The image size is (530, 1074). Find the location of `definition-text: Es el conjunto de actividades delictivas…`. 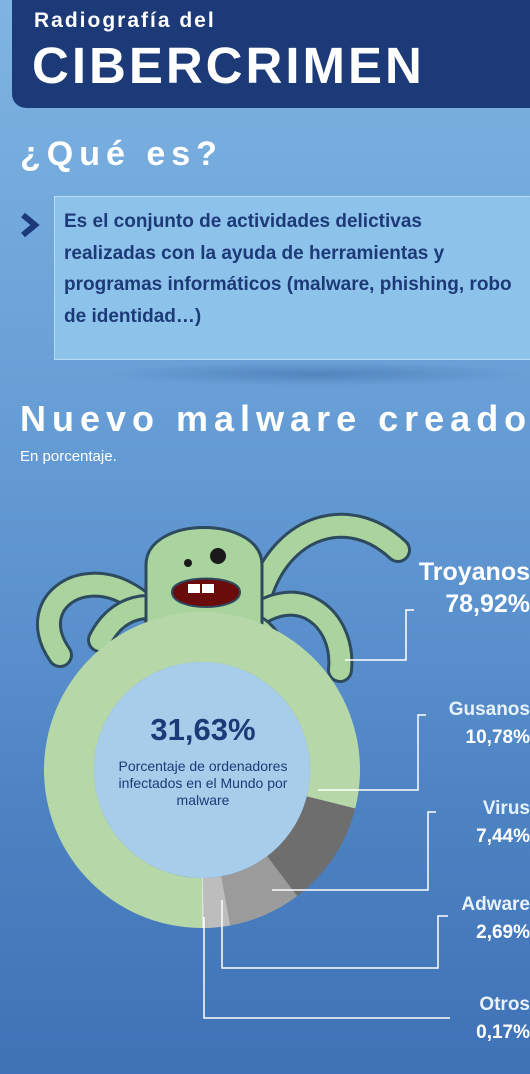

definition-text: Es el conjunto de actividades delictivas… is located at coordinates (288, 269).